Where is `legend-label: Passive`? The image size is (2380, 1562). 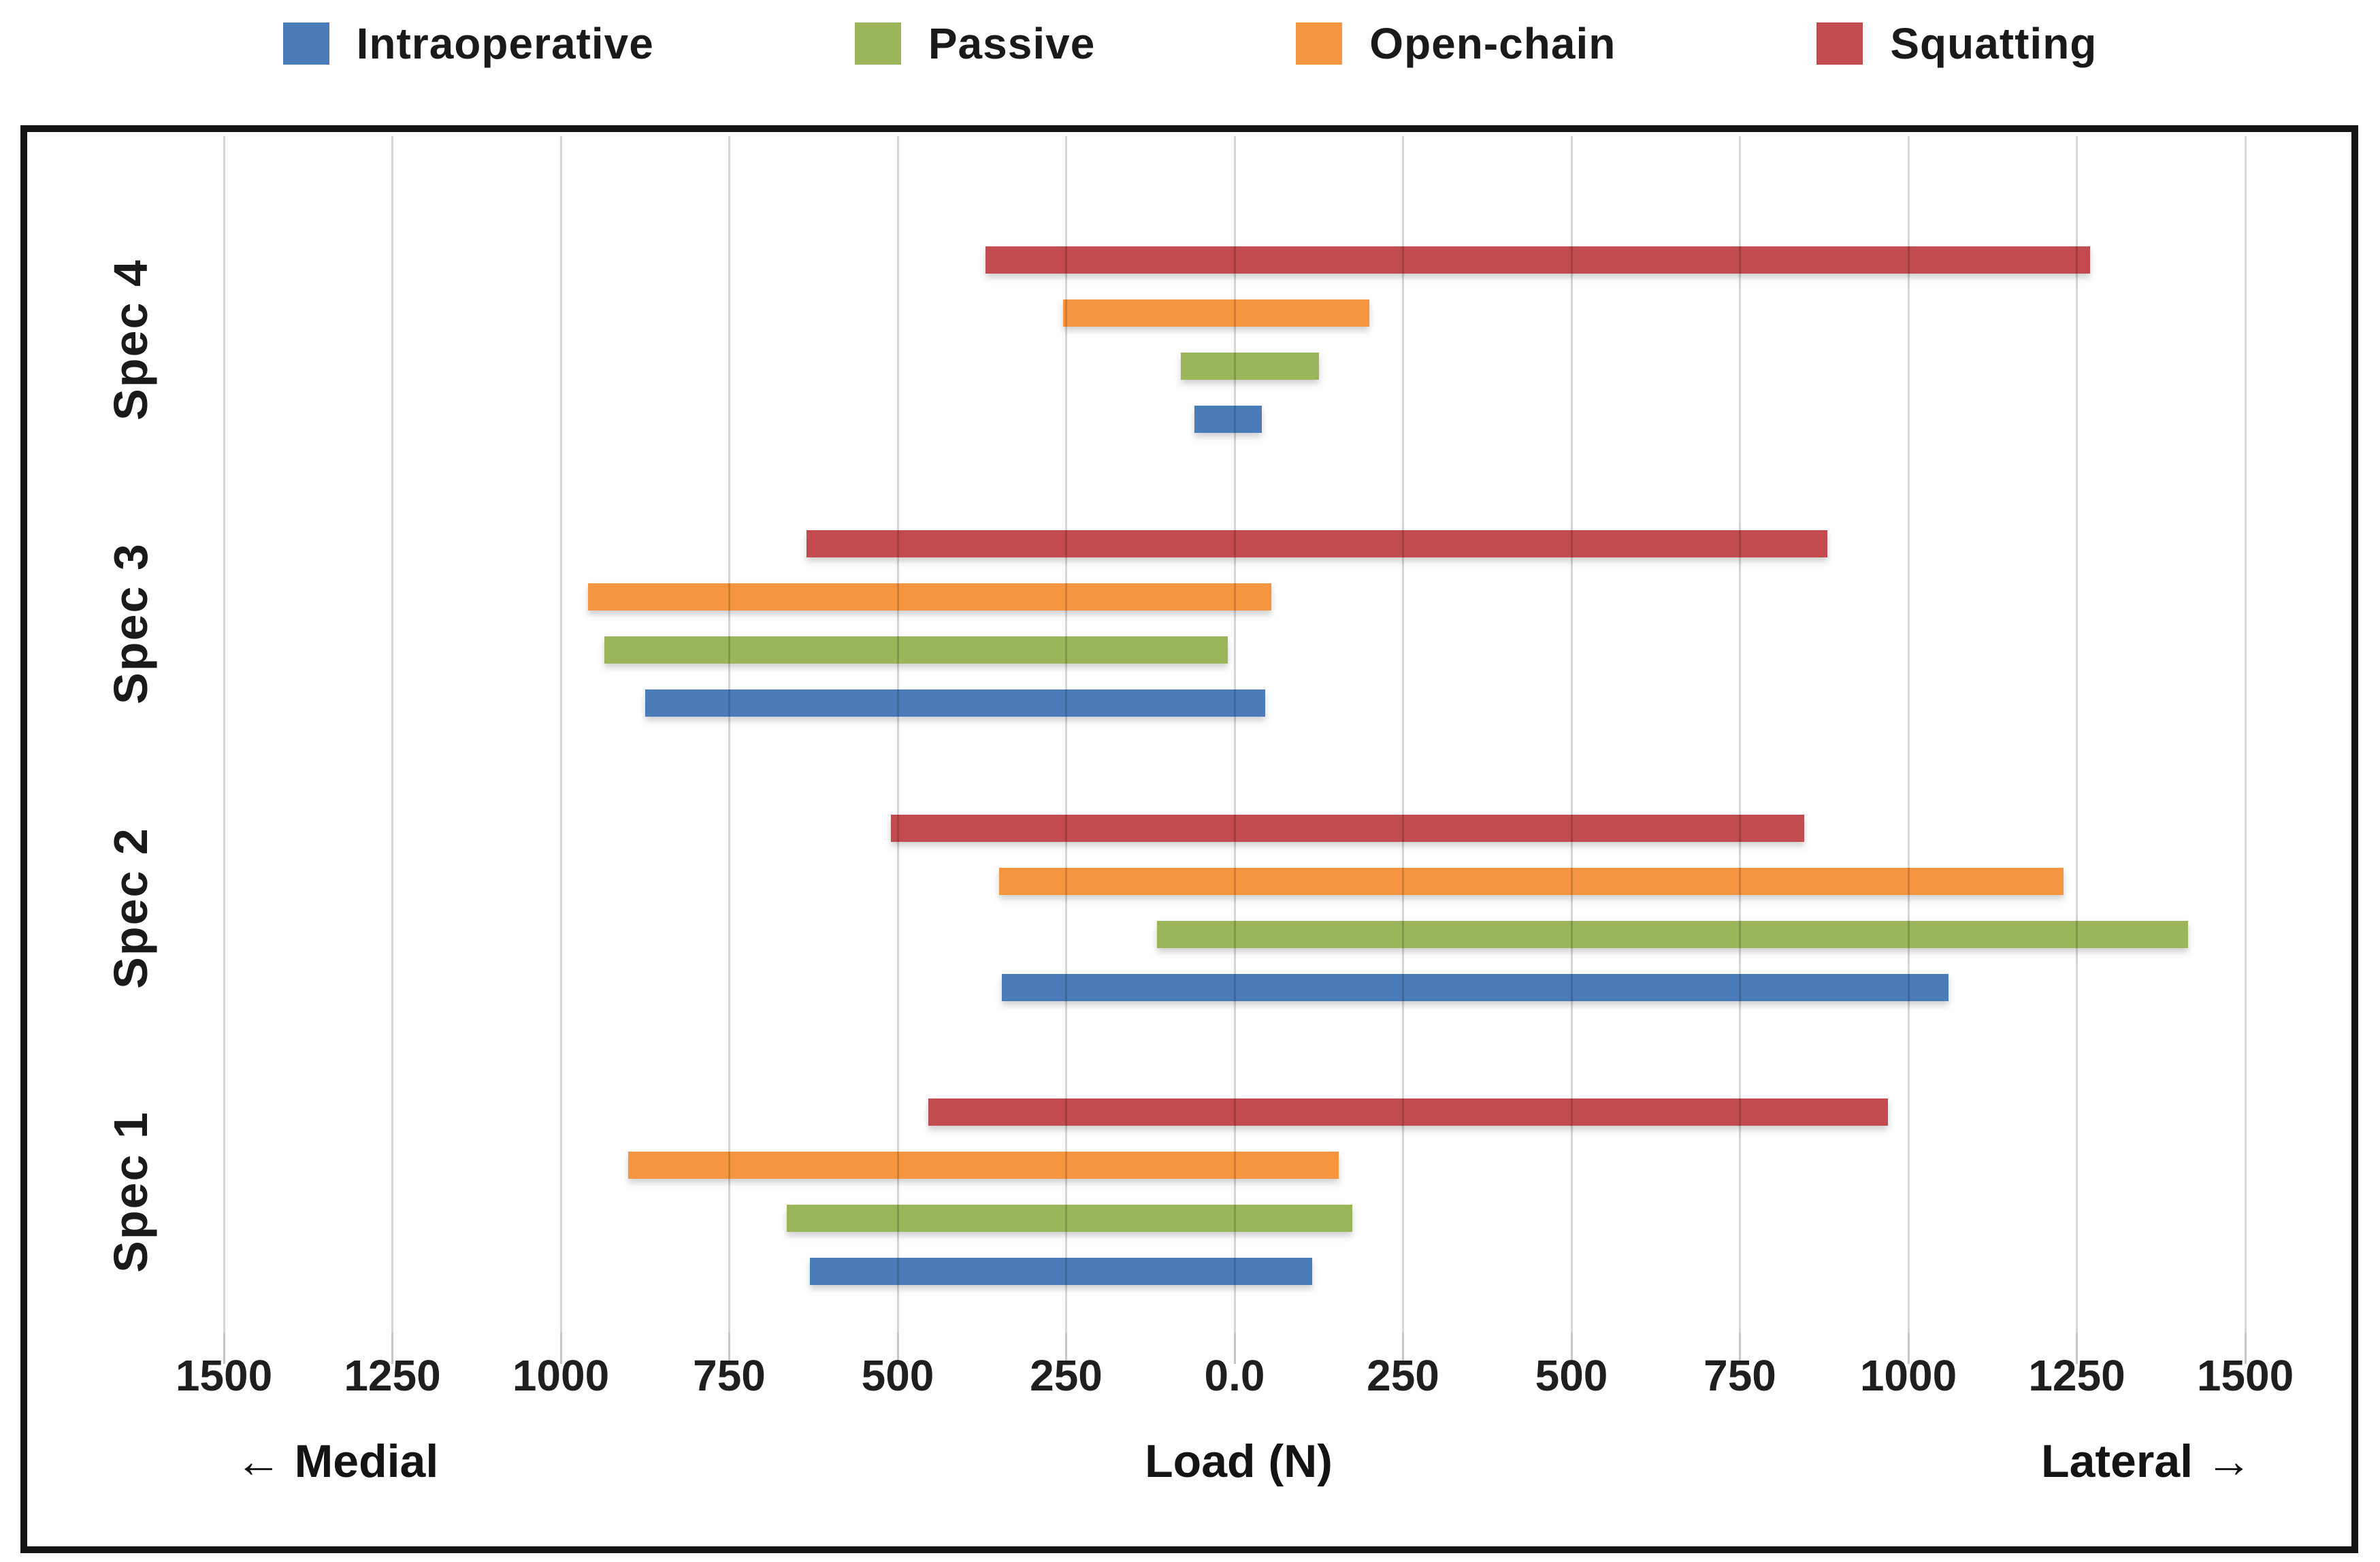
legend-label: Passive is located at coordinates (1012, 43).